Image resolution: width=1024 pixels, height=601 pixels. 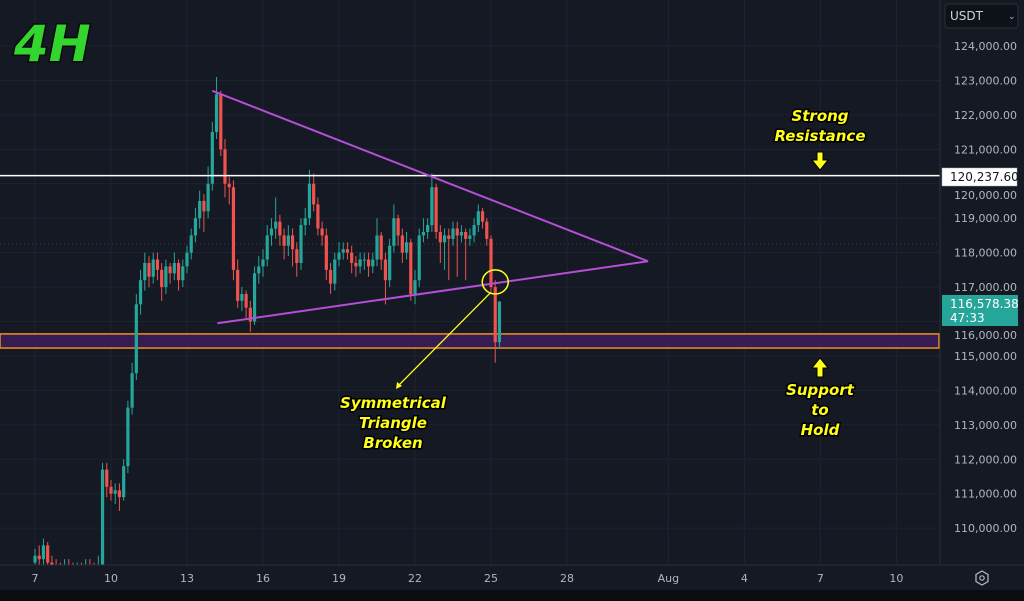 I want to click on time-axis-labels: 7 10 13 16 19 22 25 28 Aug 4 7 10, so click(x=468, y=578).